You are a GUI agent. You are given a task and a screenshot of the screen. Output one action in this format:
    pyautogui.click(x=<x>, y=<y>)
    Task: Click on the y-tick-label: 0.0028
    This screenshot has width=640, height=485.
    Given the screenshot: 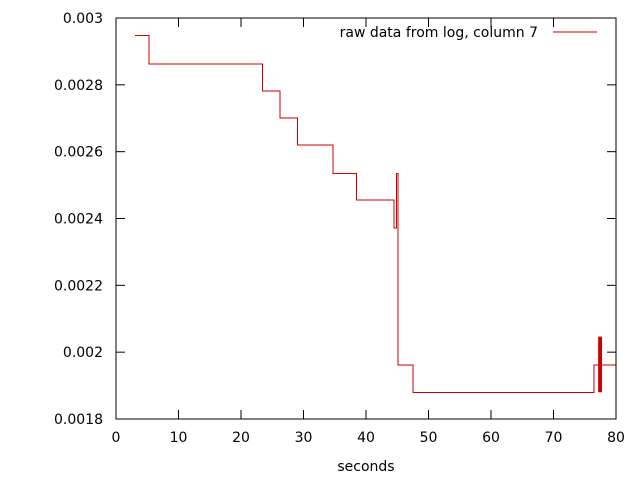 What is the action you would take?
    pyautogui.click(x=78, y=86)
    